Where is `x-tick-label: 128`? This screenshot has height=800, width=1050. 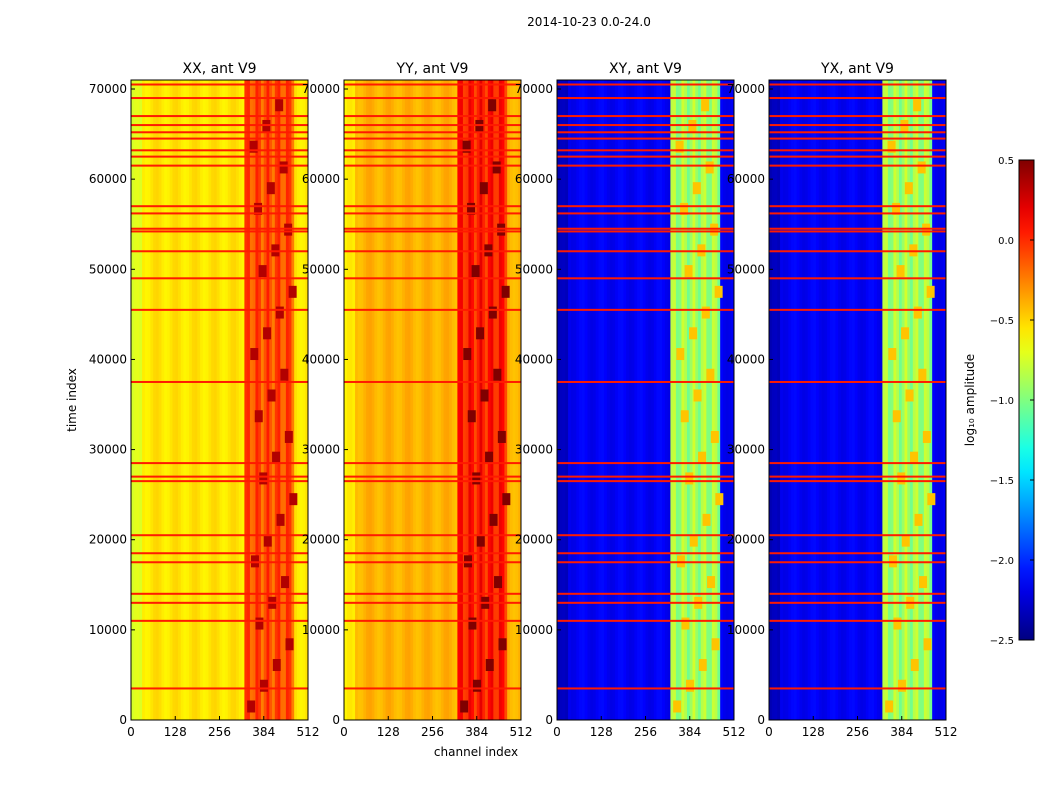
x-tick-label: 128 is located at coordinates (175, 732).